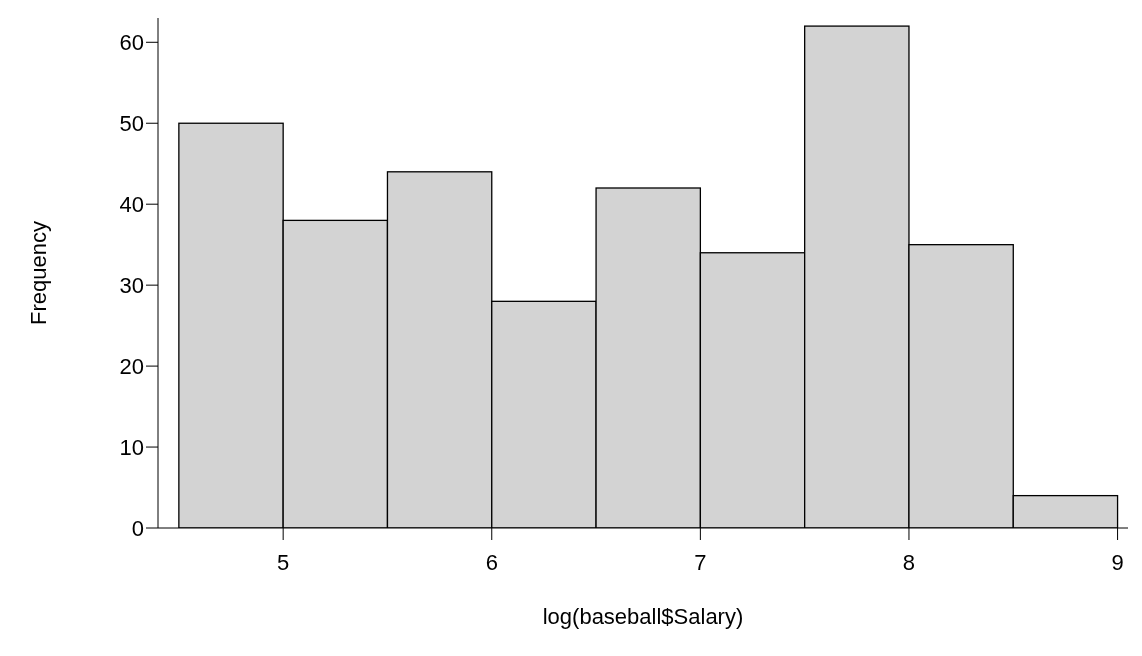 The image size is (1142, 656). I want to click on y-tick-label: 0, so click(137, 528).